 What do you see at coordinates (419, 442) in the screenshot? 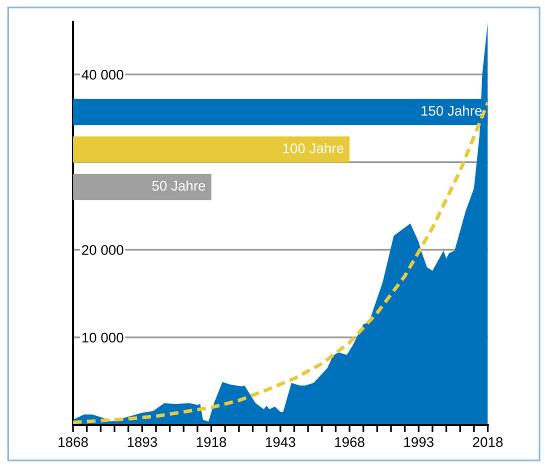
I see `x-tick-label: 1993` at bounding box center [419, 442].